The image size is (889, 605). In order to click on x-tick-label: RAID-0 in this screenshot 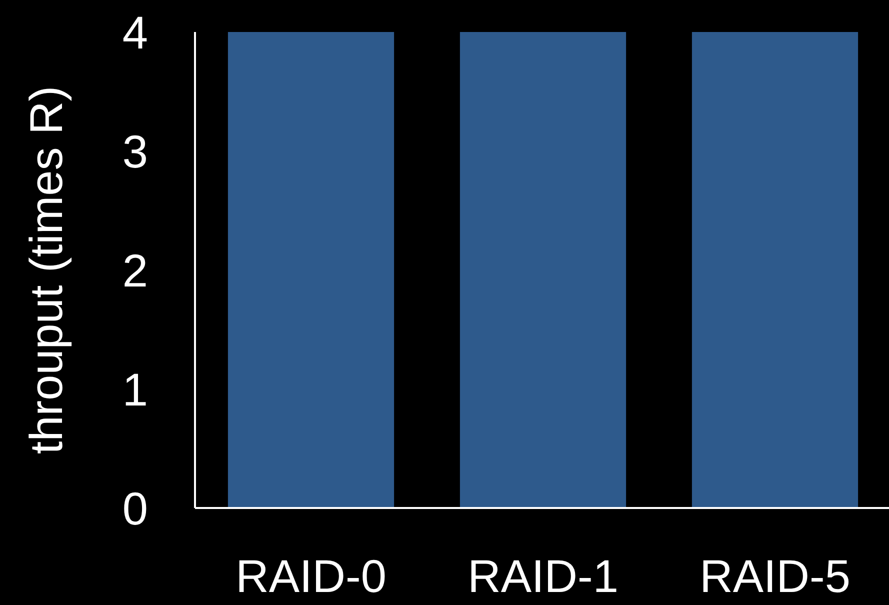, I will do `click(311, 576)`.